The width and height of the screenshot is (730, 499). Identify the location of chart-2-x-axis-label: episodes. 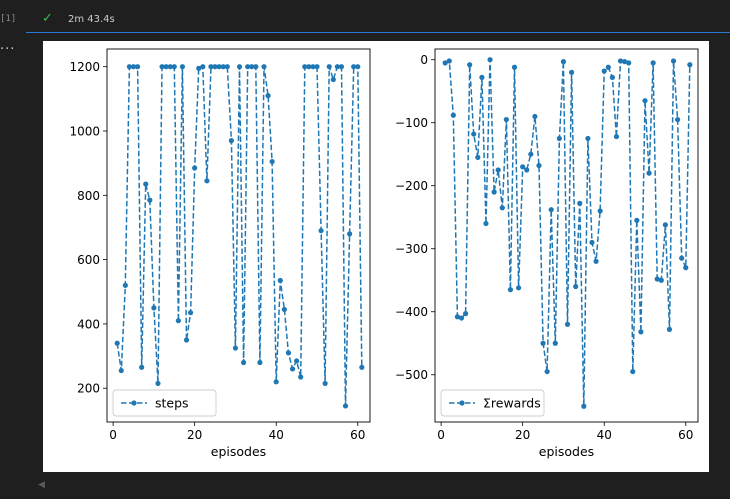
(566, 451).